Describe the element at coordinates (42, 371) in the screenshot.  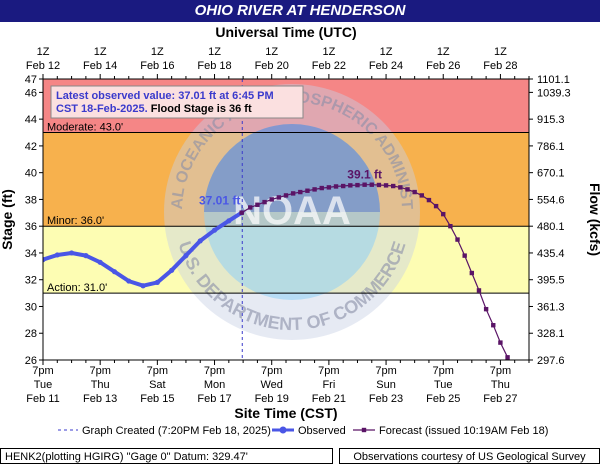
I see `x-tick-time-0: 7pm` at that location.